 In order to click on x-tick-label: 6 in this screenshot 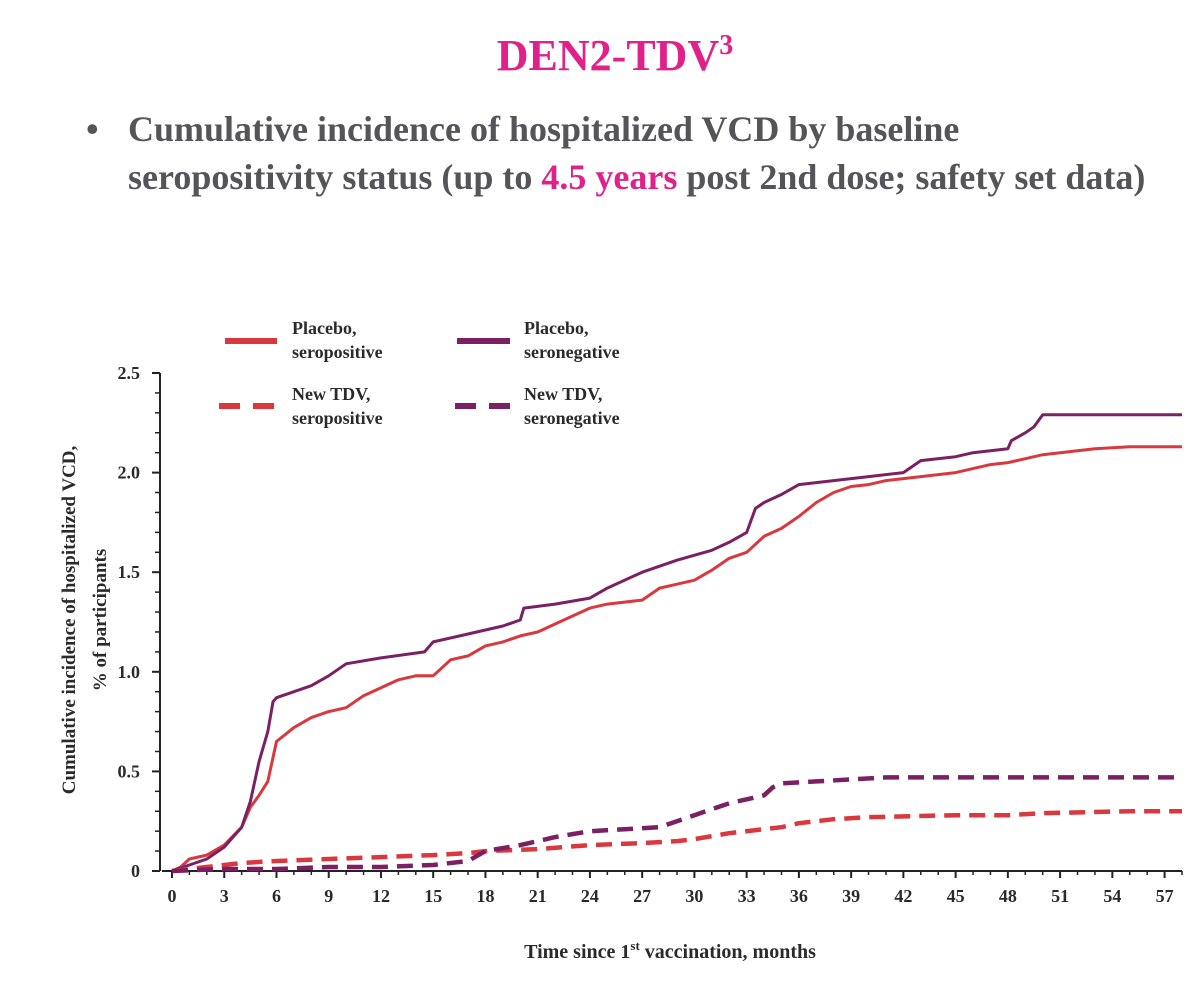, I will do `click(276, 896)`.